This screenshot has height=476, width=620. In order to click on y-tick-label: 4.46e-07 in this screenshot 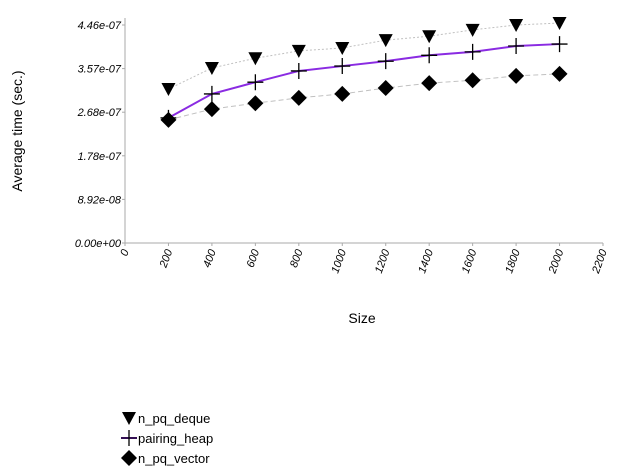, I will do `click(100, 26)`.